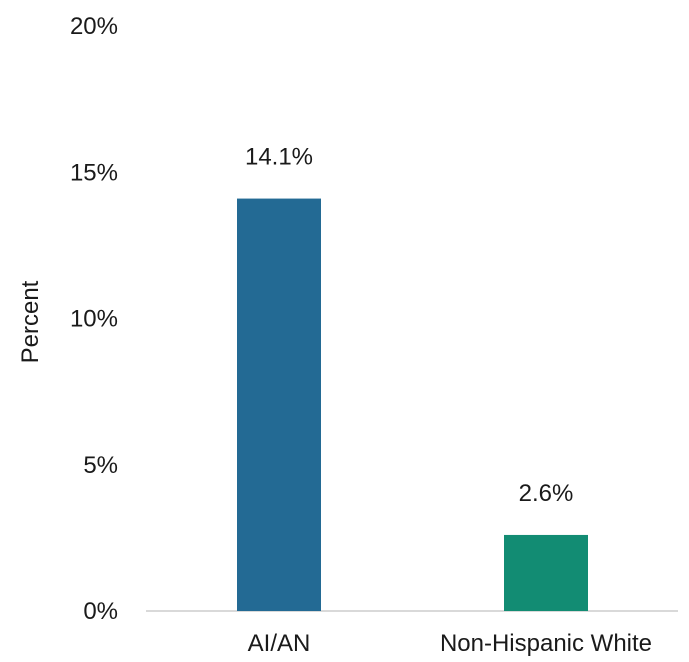 The width and height of the screenshot is (689, 662). I want to click on category-label: AI/AN, so click(279, 643).